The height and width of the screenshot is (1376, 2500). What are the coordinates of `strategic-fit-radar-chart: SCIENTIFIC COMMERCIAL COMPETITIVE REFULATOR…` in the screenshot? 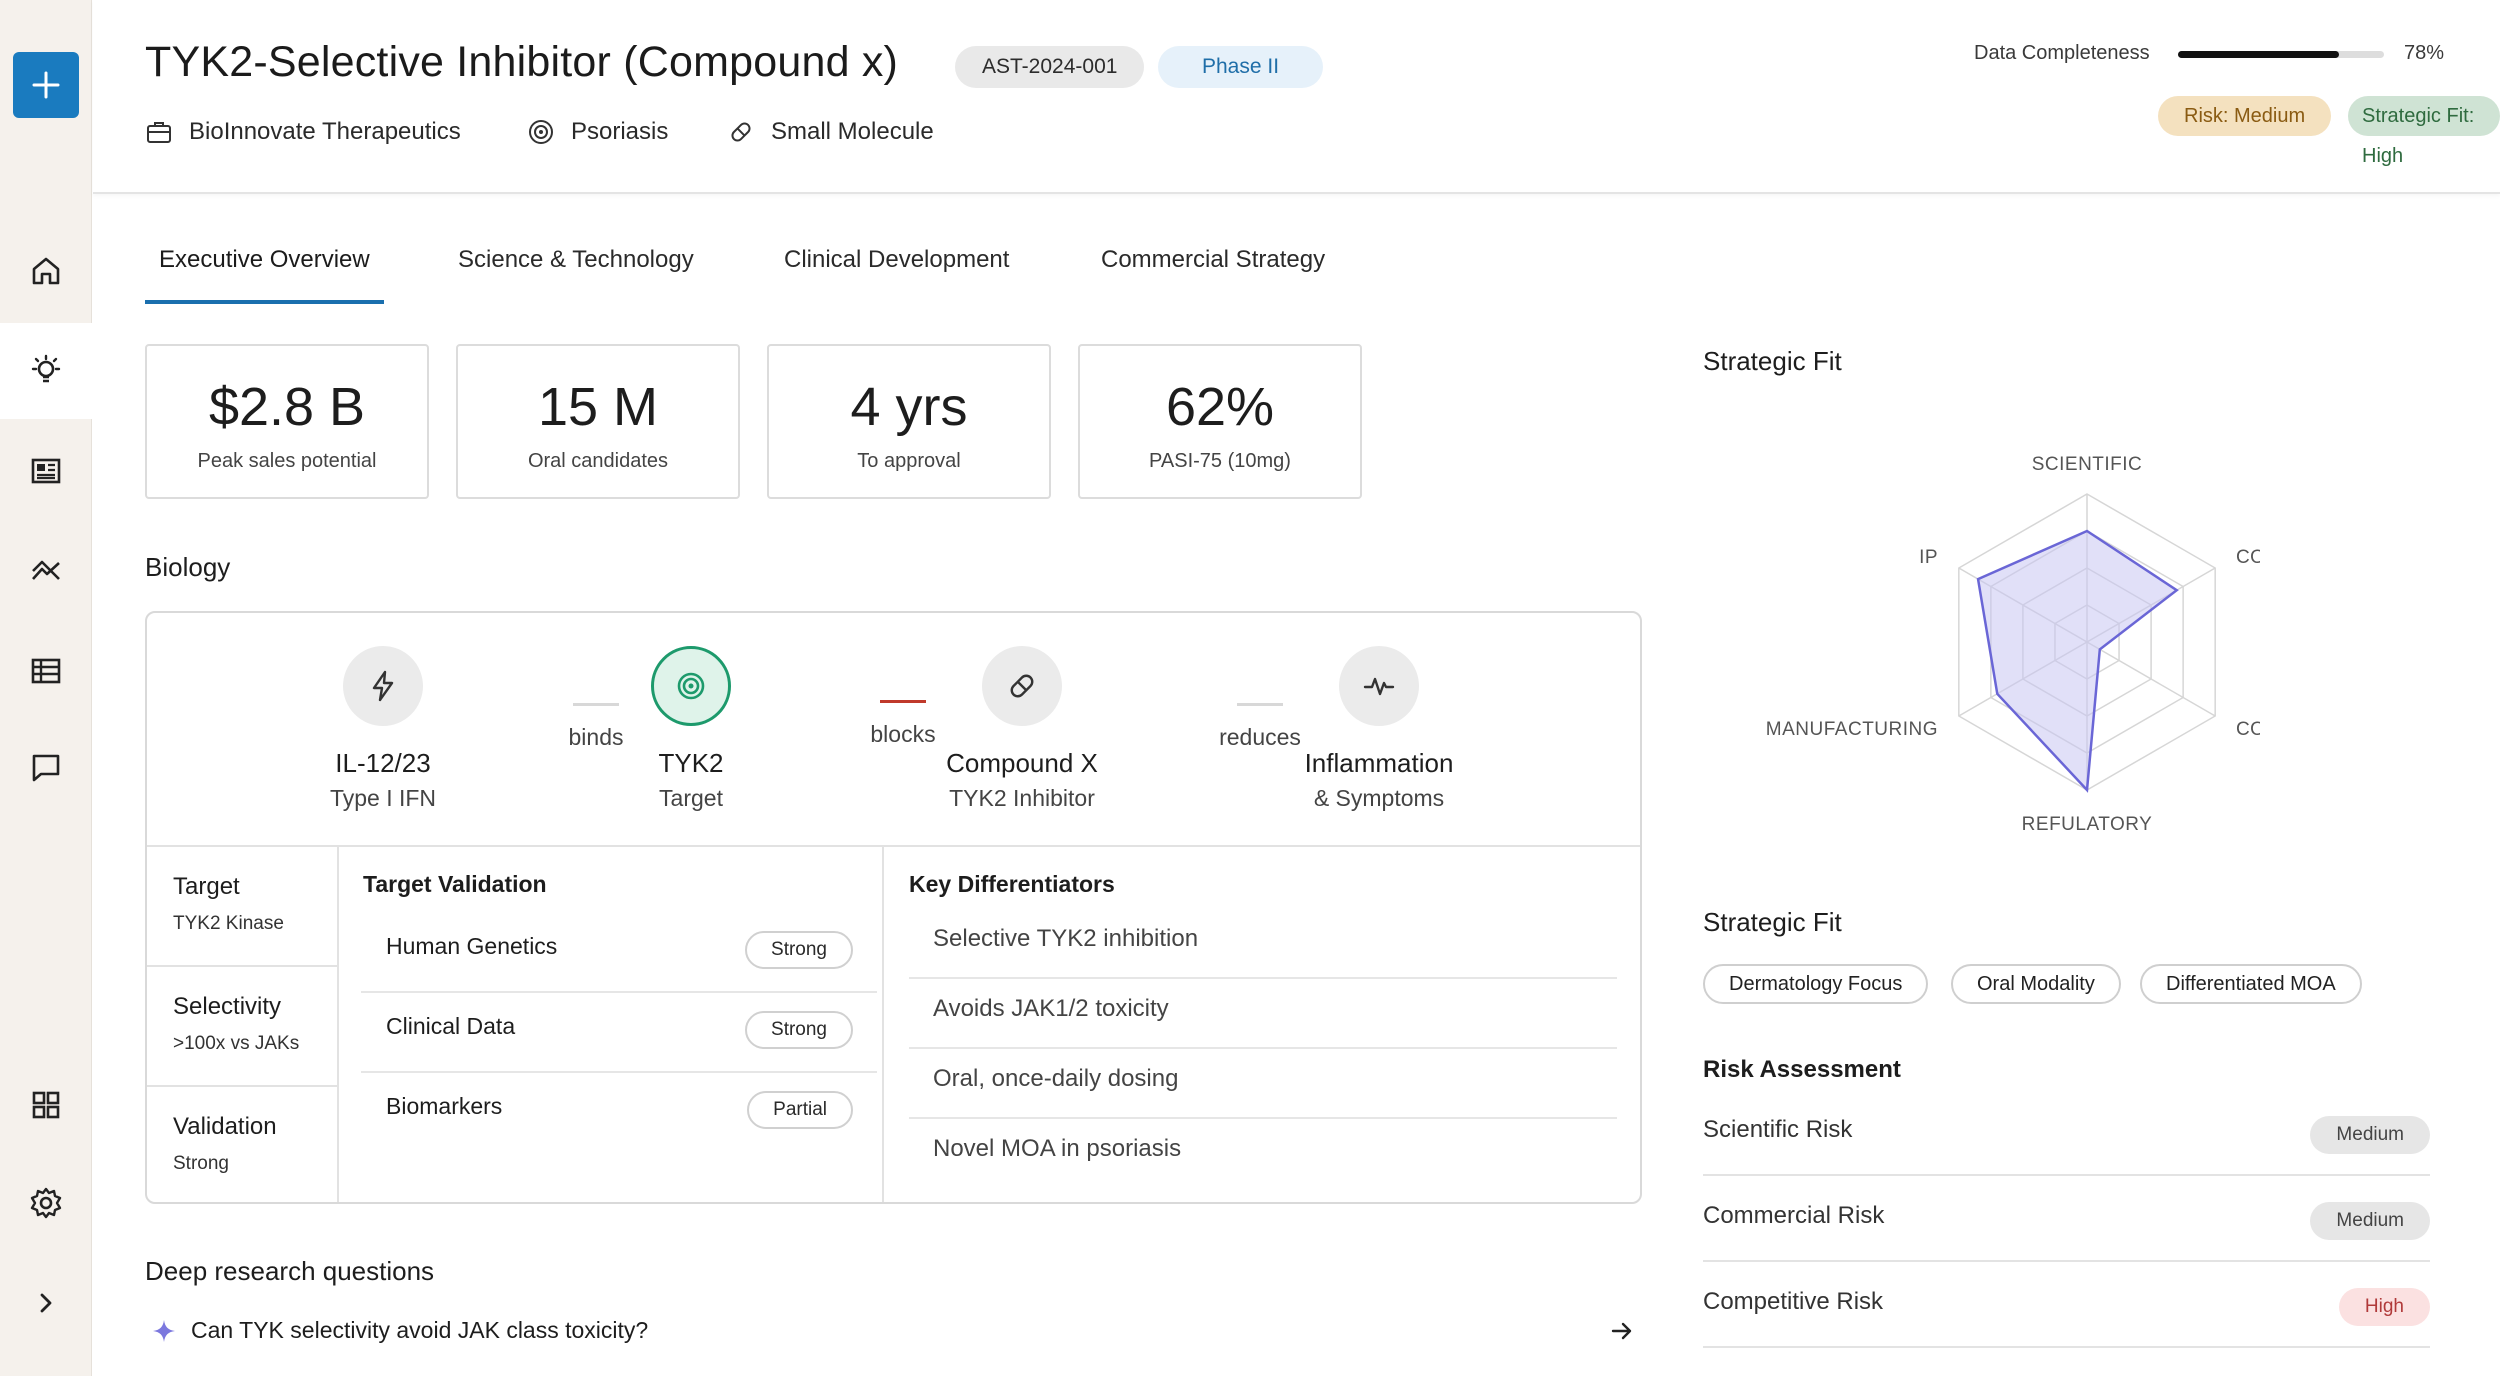 It's located at (2013, 644).